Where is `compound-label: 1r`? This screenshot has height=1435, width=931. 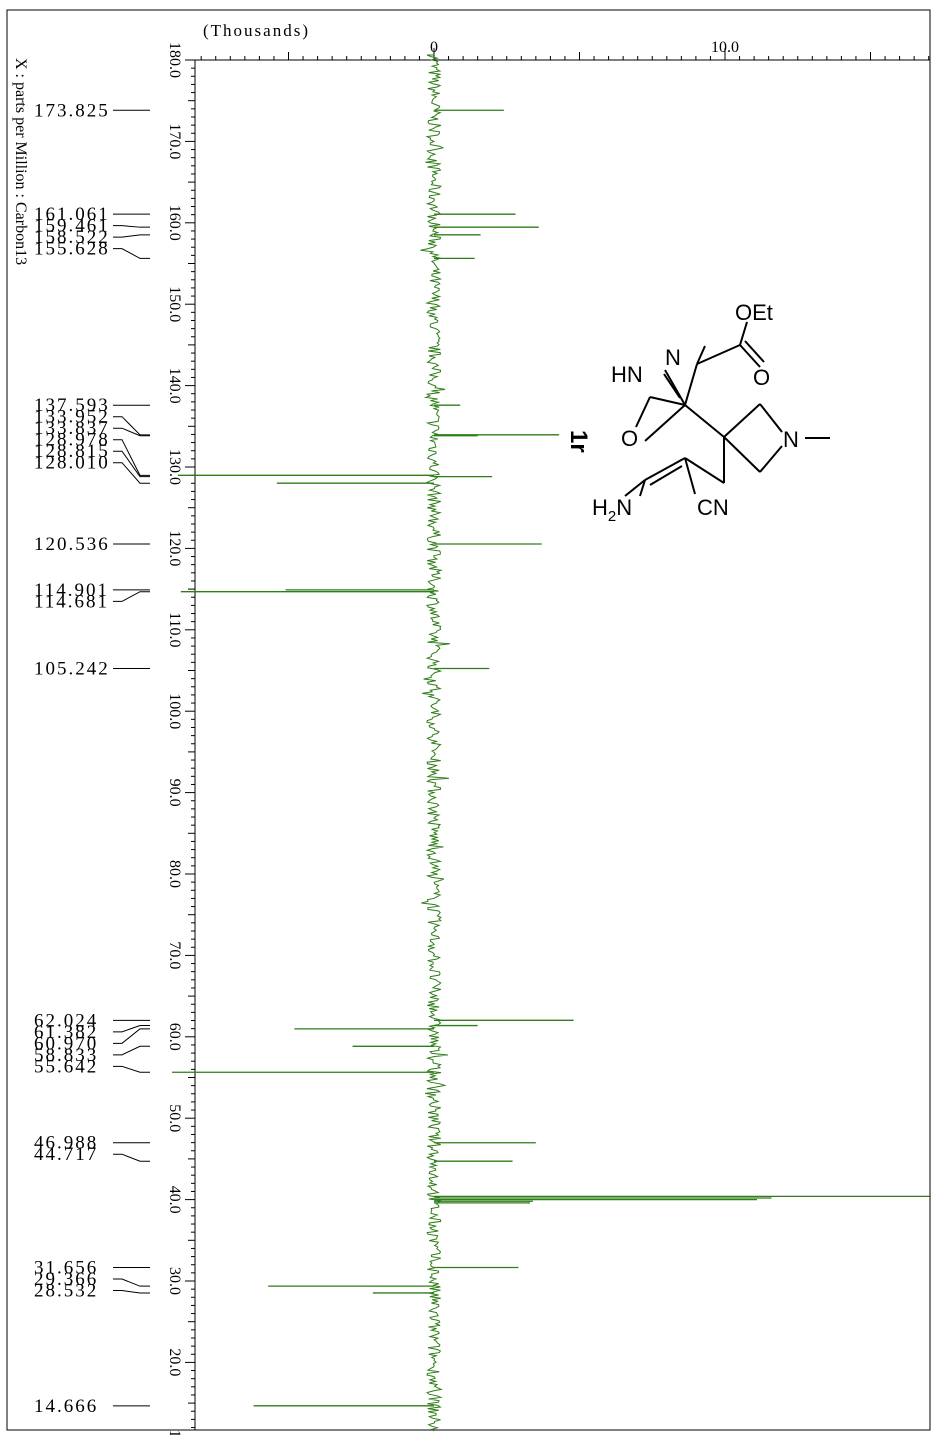
compound-label: 1r is located at coordinates (578, 441).